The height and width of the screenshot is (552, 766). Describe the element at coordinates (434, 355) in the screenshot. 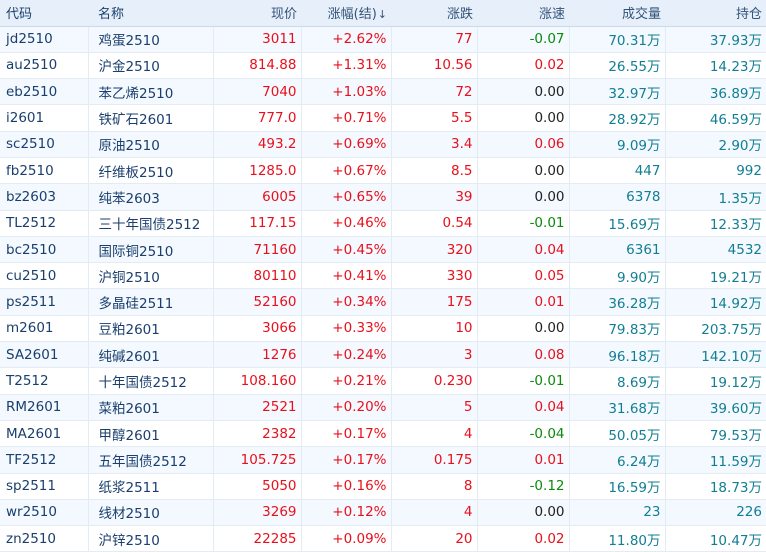

I see `change-cell: 3` at that location.